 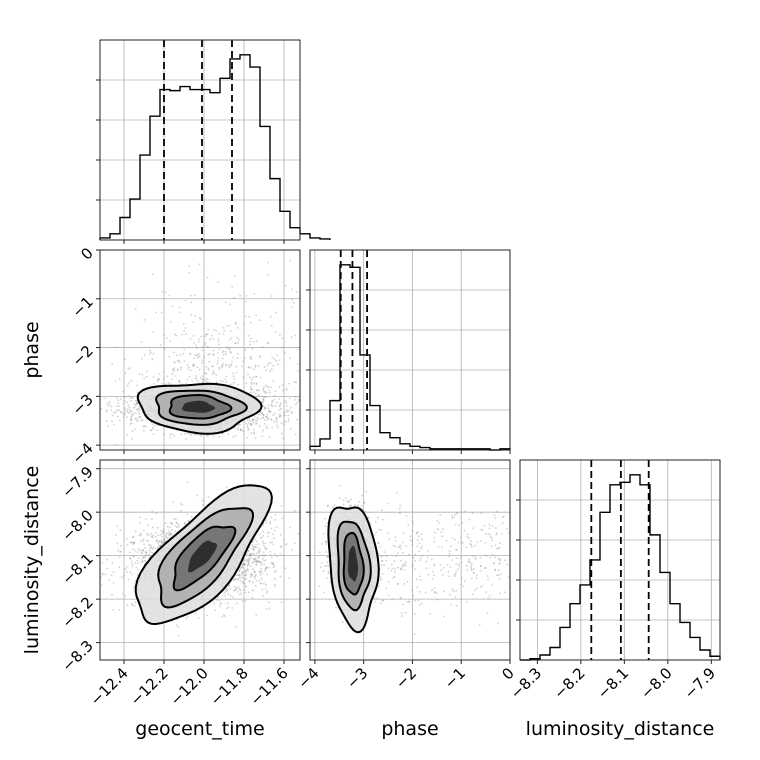 I want to click on x-tick-label: −8.1, so click(x=613, y=683).